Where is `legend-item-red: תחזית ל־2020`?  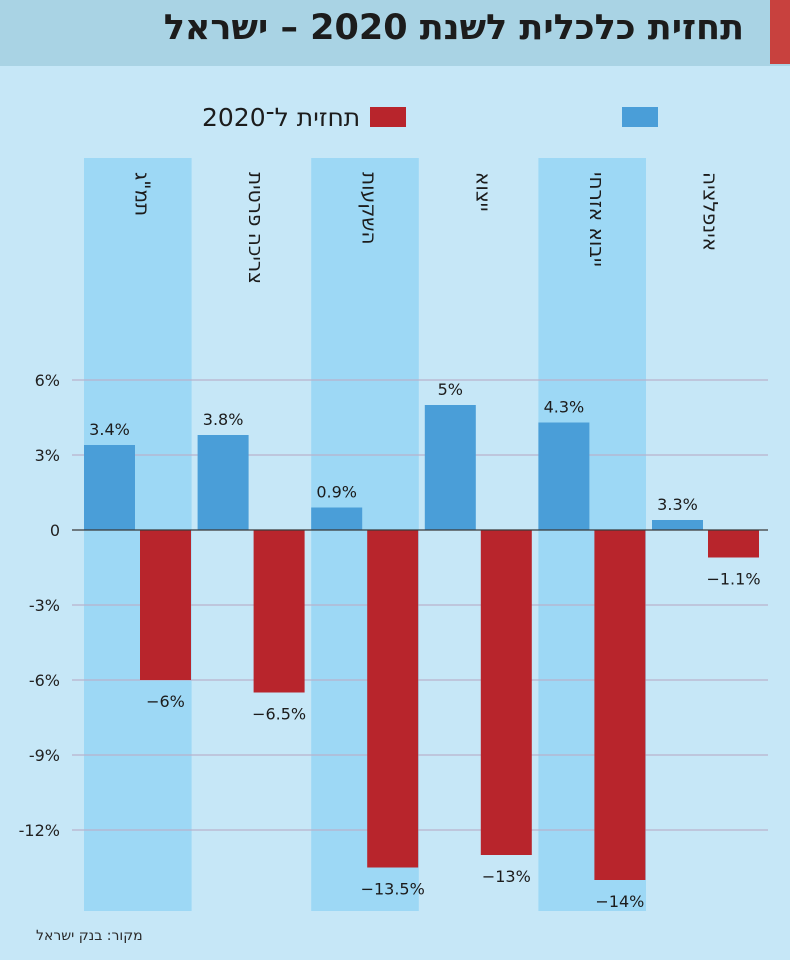
legend-item-red: תחזית ל־2020 is located at coordinates (304, 117).